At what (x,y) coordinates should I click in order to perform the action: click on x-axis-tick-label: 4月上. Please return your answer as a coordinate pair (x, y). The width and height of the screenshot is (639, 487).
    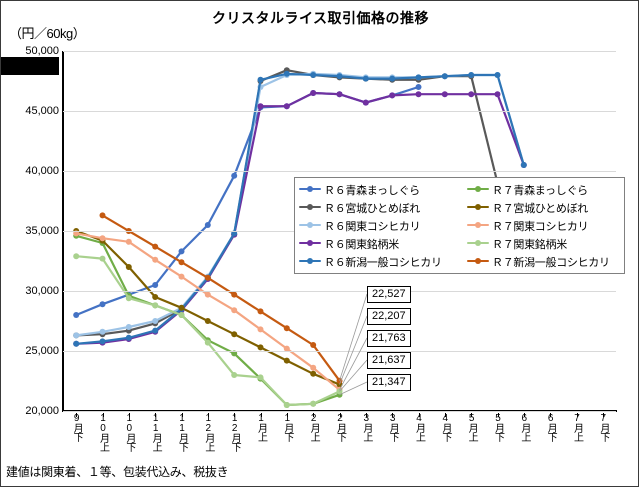
    Looking at the image, I should click on (419, 427).